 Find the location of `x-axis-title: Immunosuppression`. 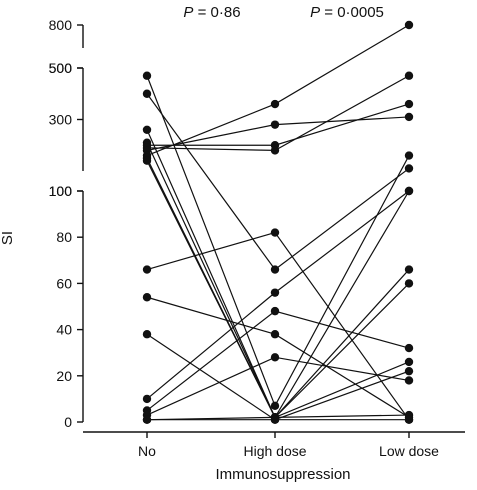

x-axis-title: Immunosuppression is located at coordinates (282, 474).